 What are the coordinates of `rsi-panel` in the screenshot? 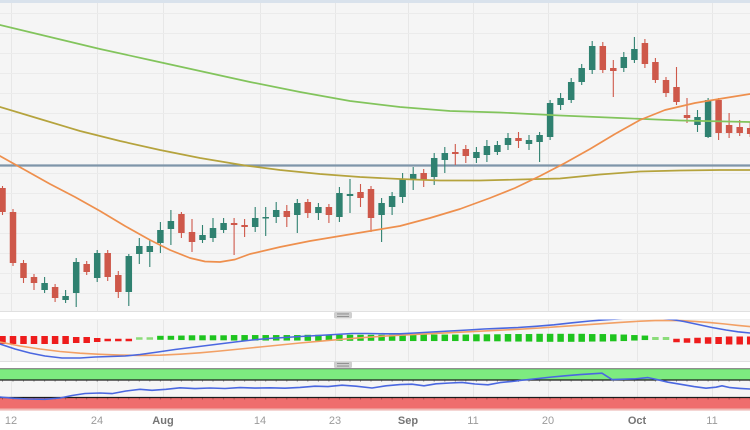 It's located at (375, 389).